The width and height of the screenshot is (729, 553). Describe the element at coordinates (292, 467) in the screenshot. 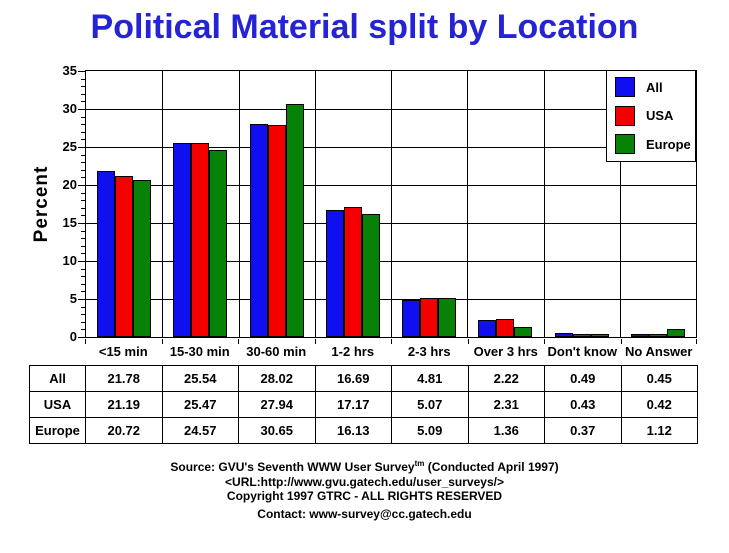

I see `footer-source-text: Source: GVU's Seventh WWW User Survey` at that location.